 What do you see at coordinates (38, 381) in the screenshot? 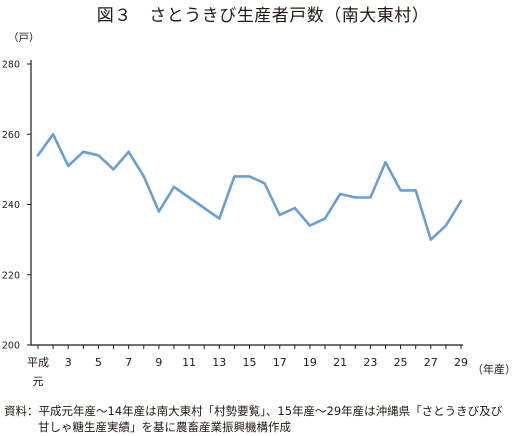
I see `x-tick-label-continued: 元` at bounding box center [38, 381].